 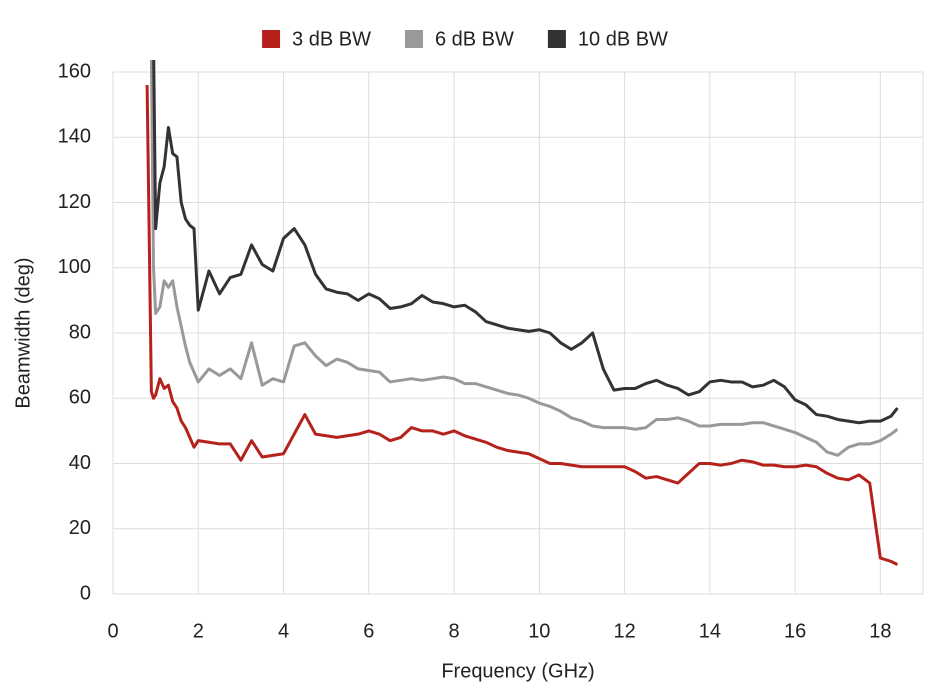 What do you see at coordinates (283, 631) in the screenshot?
I see `x-tick-label: 4` at bounding box center [283, 631].